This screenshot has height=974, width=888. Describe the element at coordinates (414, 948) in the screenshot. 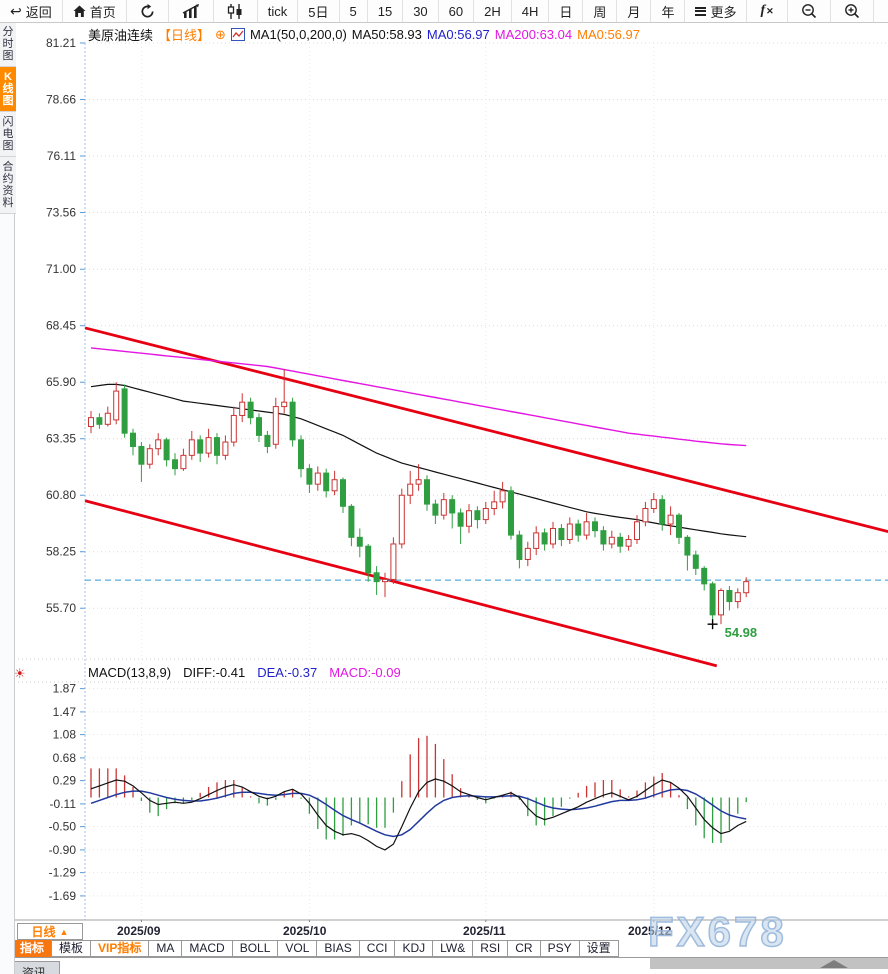

I see `footer-tab-KDJ: KDJ` at that location.